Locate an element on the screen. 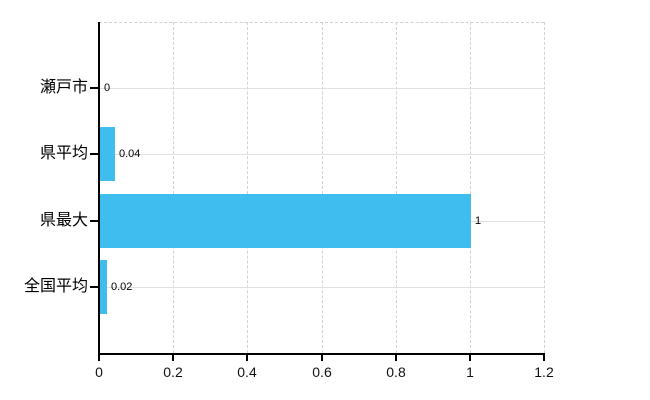  x-axis-tick-label: 1.2 is located at coordinates (544, 372).